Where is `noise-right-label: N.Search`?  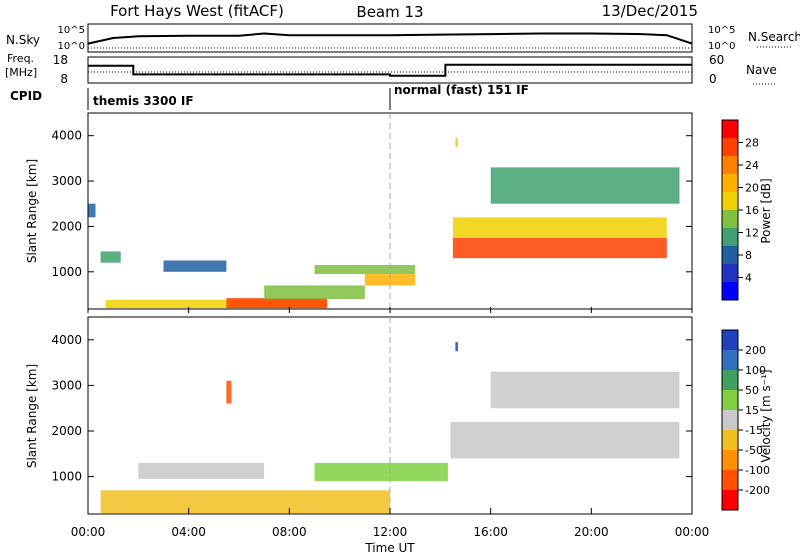
noise-right-label: N.Search is located at coordinates (774, 37).